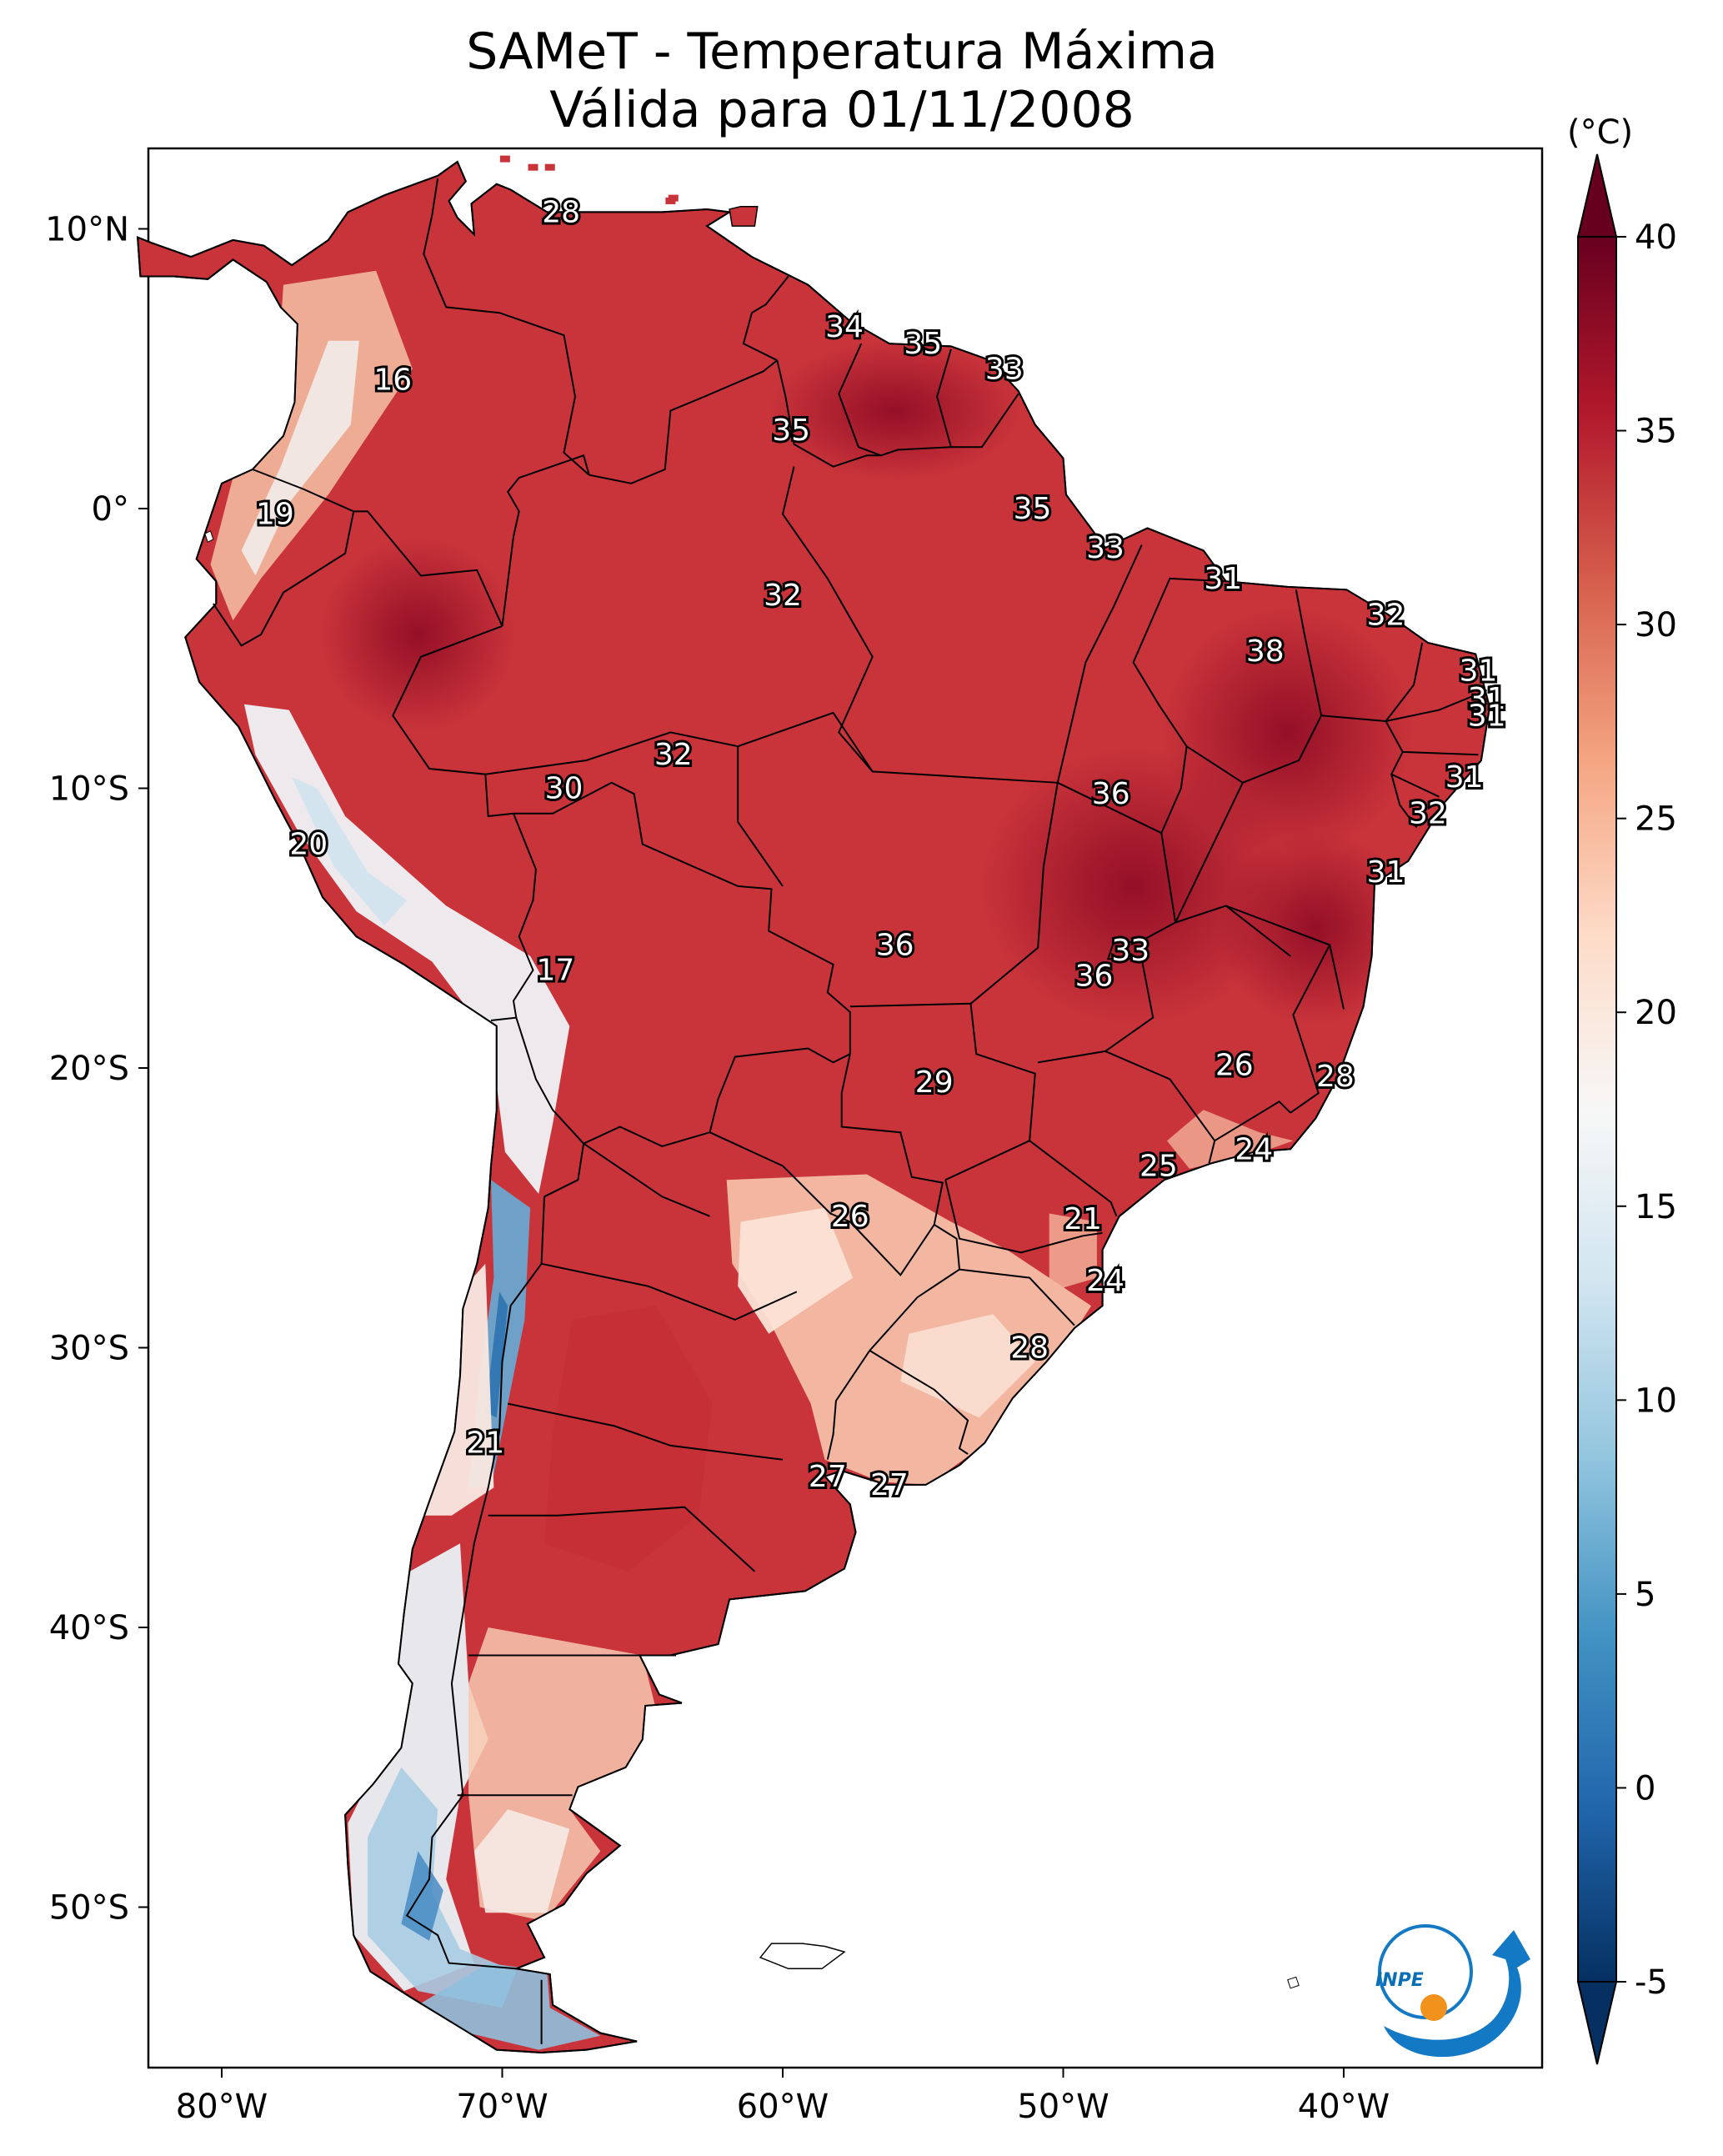 This screenshot has width=1723, height=2156. What do you see at coordinates (841, 110) in the screenshot?
I see `map-title-line2: Válida para 01/11/2008` at bounding box center [841, 110].